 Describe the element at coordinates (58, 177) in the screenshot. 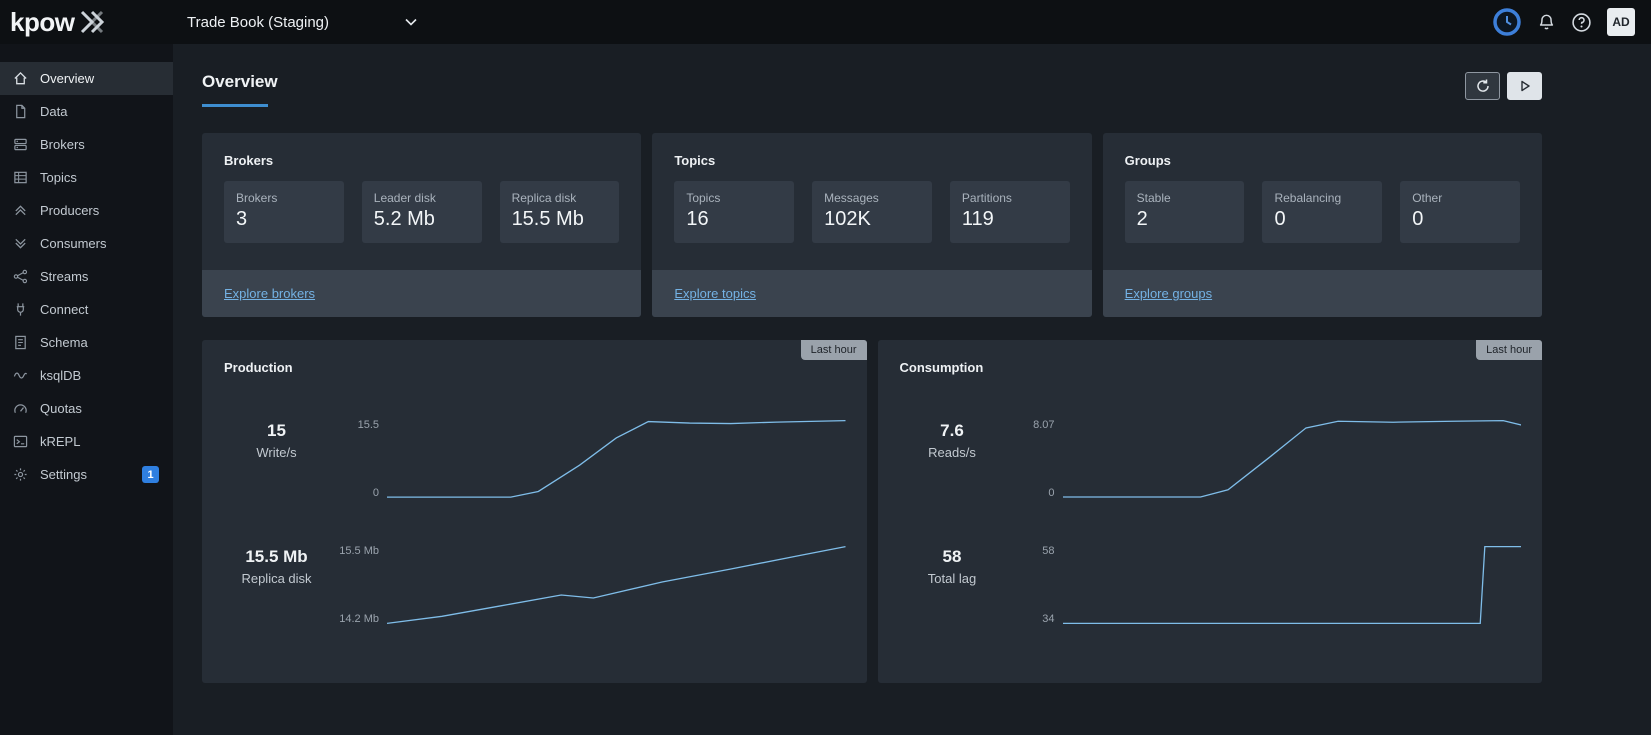

I see `sidebar-item-label: Topics` at that location.